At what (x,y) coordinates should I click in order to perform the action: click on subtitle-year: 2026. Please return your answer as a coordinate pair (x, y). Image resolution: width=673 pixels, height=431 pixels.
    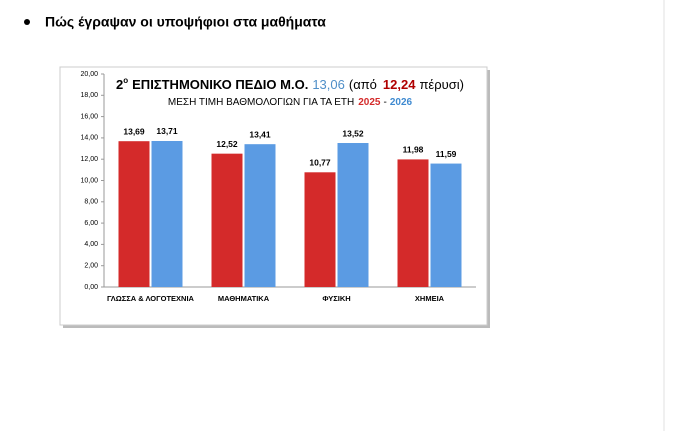
    Looking at the image, I should click on (401, 102).